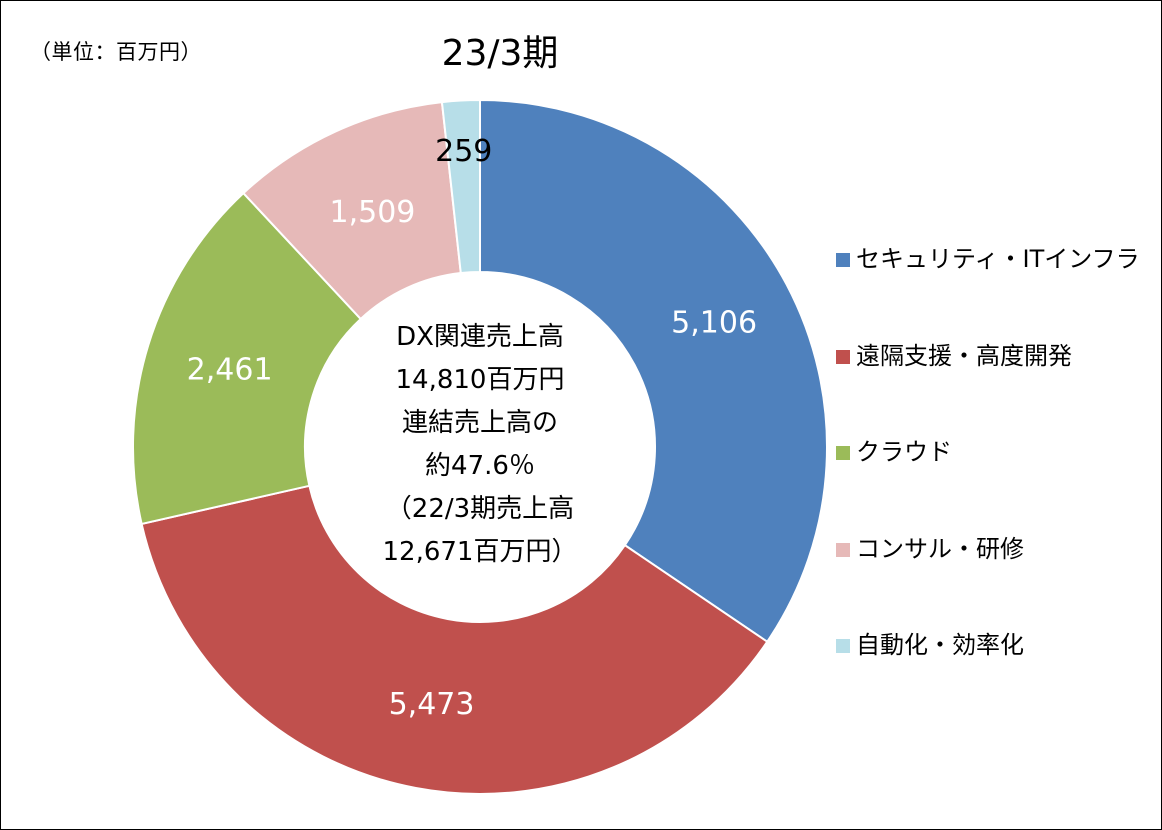 The image size is (1162, 830). What do you see at coordinates (479, 423) in the screenshot?
I see `center-line-3: 連結売上高の` at bounding box center [479, 423].